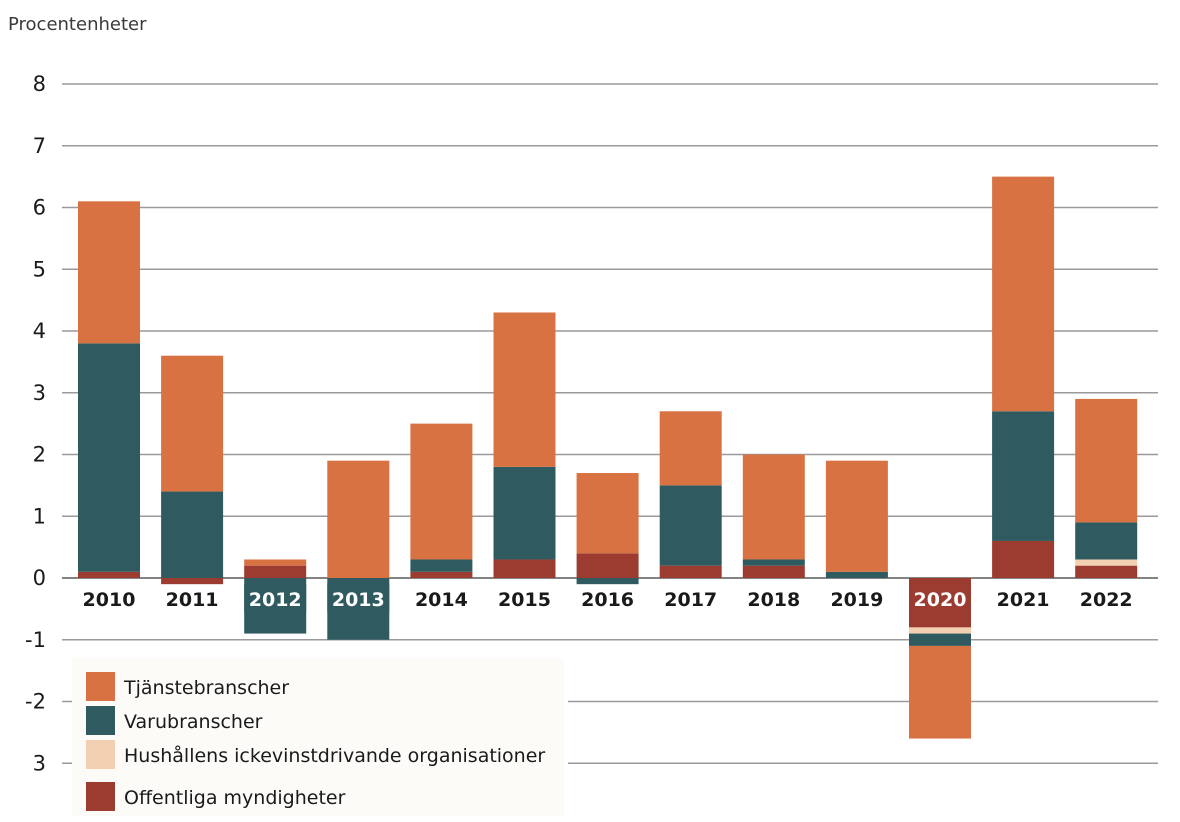  Describe the element at coordinates (773, 600) in the screenshot. I see `x-tick-label: 2018` at that location.